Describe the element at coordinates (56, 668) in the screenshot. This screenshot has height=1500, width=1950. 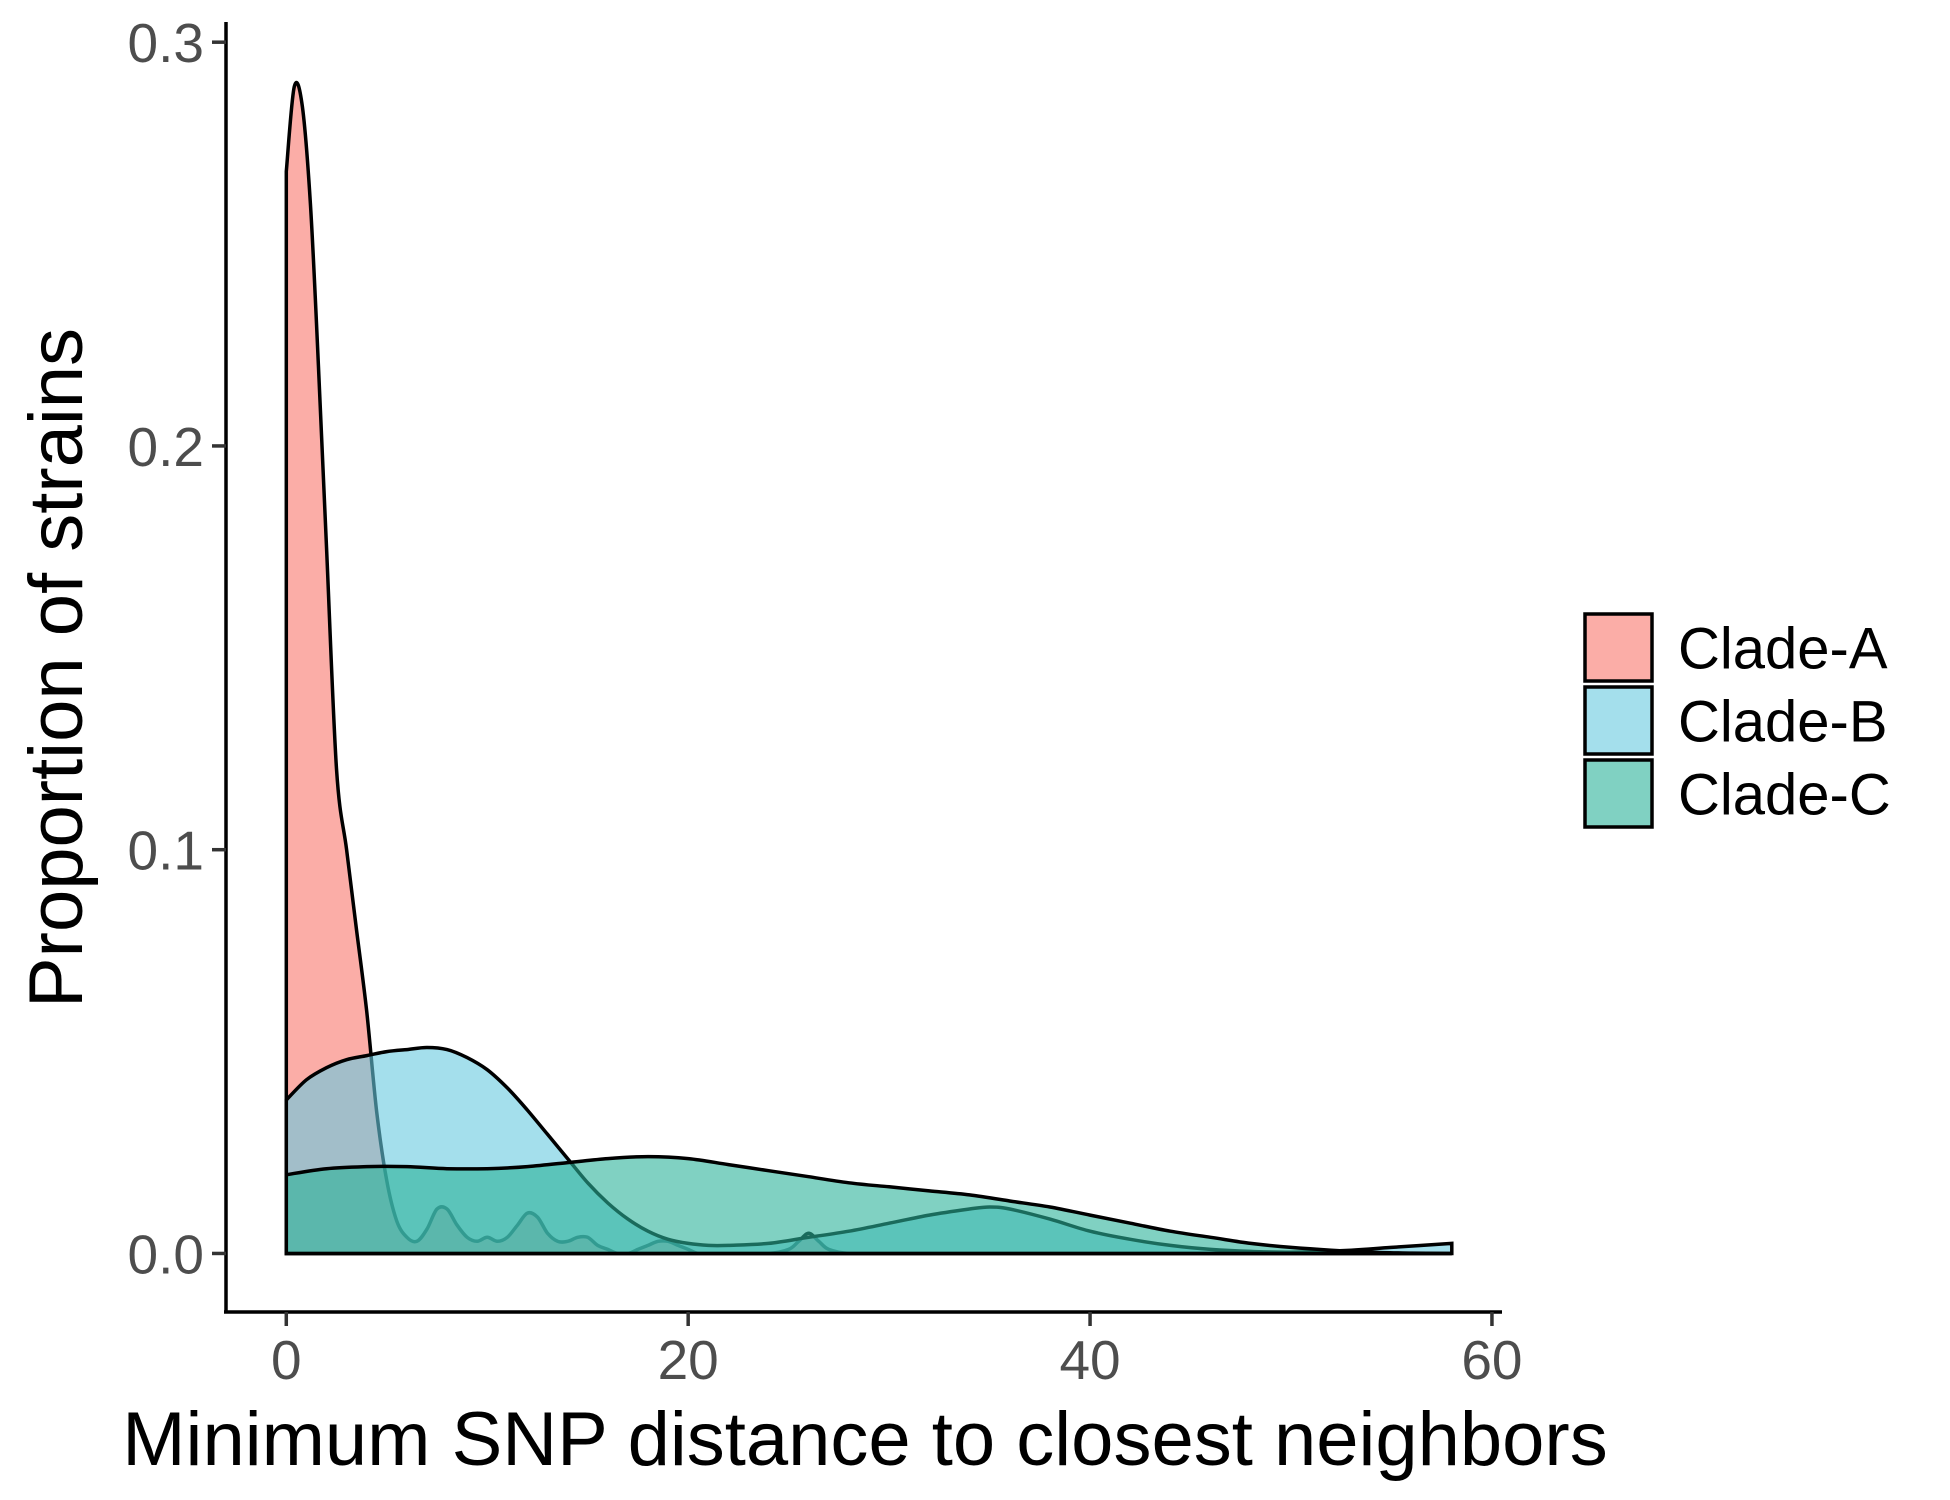
I see `y-axis-title: Proportion of strains` at that location.